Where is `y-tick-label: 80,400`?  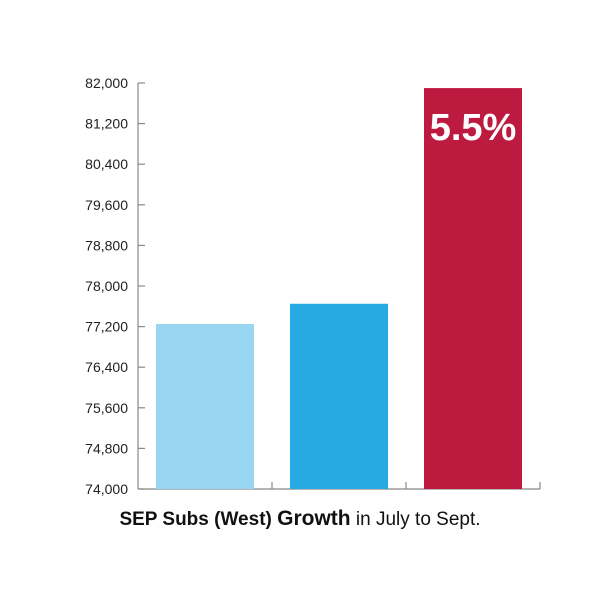
y-tick-label: 80,400 is located at coordinates (106, 164).